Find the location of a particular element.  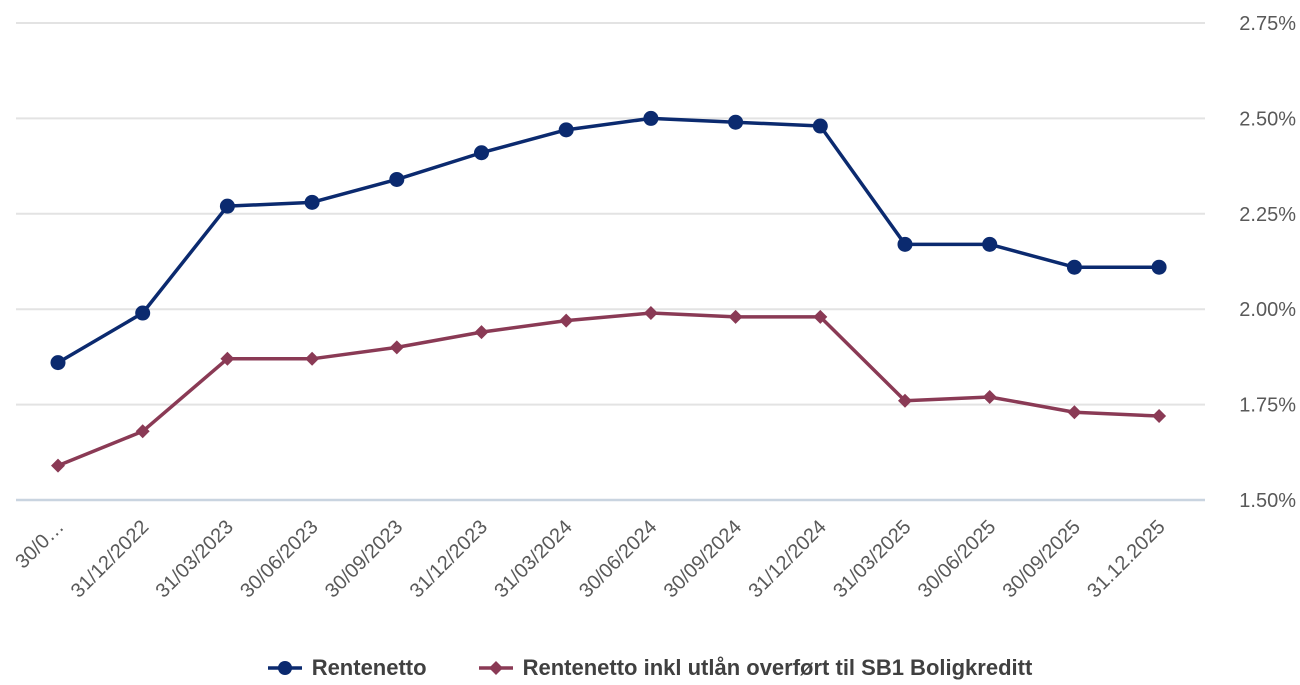

x-tick-label: 31/03/2024 is located at coordinates (533, 559).